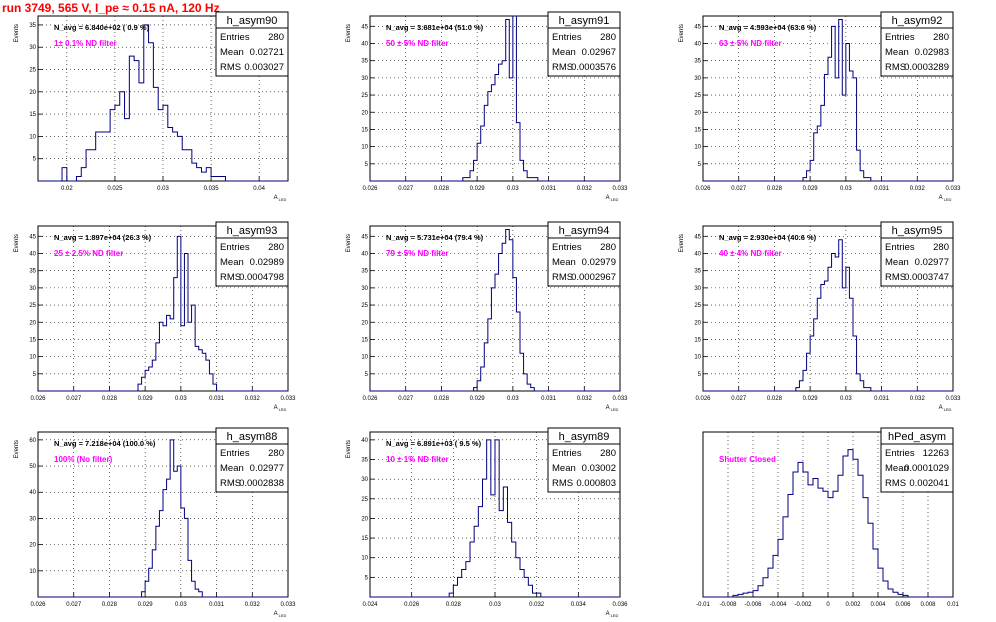  What do you see at coordinates (264, 67) in the screenshot?
I see `stat-value-rms: 0.003027` at bounding box center [264, 67].